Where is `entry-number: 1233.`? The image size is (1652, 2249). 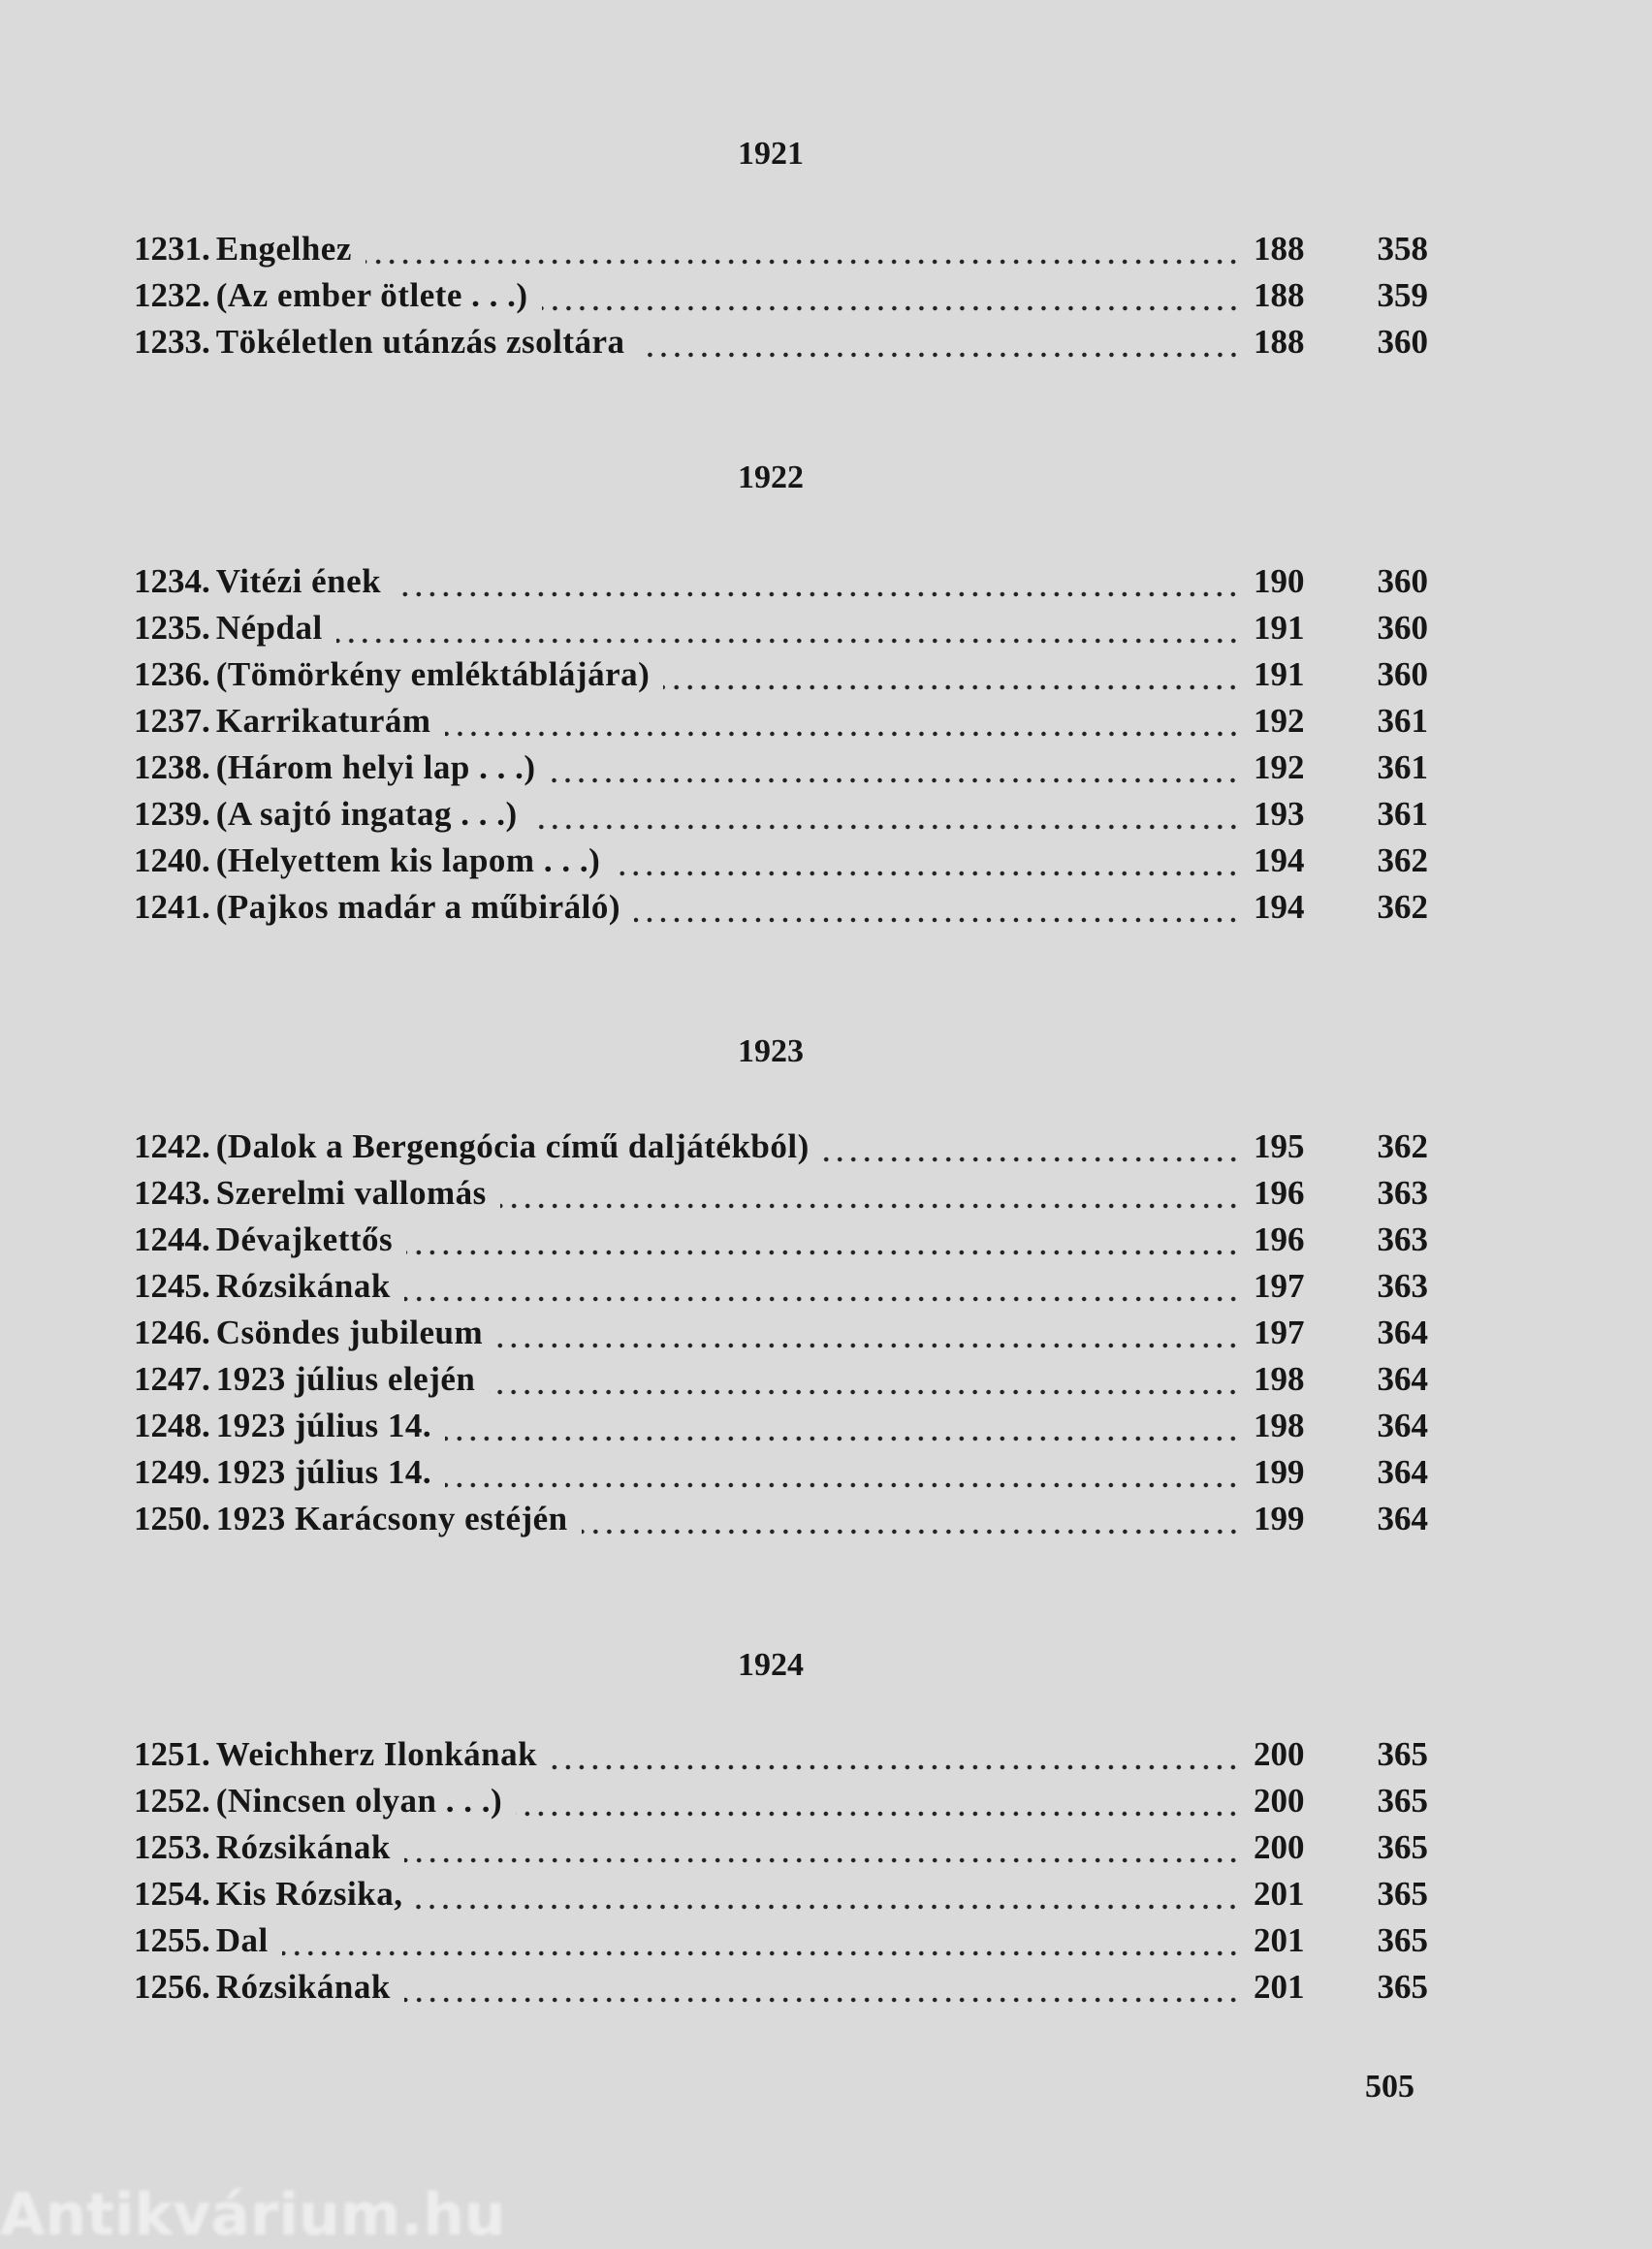 entry-number: 1233. is located at coordinates (172, 342).